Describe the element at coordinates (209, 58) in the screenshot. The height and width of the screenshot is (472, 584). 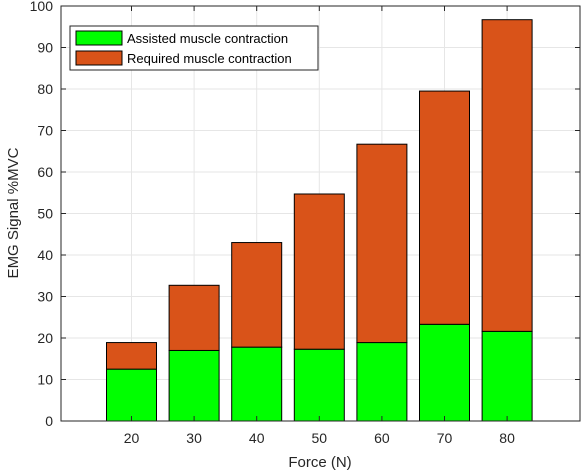
I see `legend-label-required: Required muscle contraction` at that location.